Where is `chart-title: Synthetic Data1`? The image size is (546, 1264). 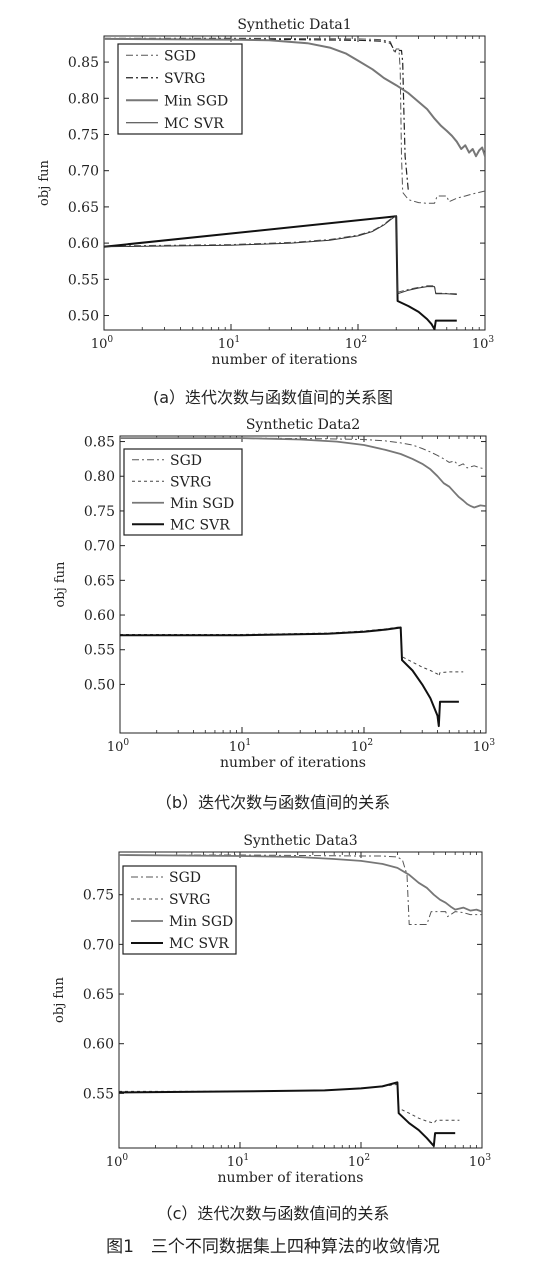 chart-title: Synthetic Data1 is located at coordinates (294, 25).